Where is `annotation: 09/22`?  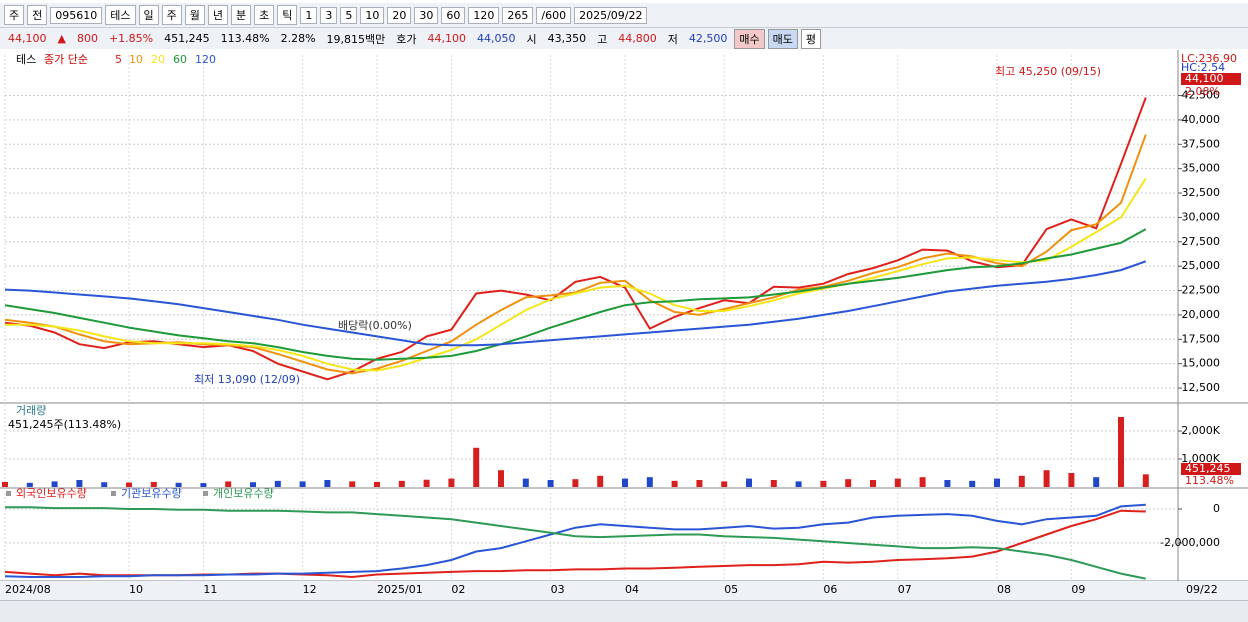 annotation: 09/22 is located at coordinates (1202, 589).